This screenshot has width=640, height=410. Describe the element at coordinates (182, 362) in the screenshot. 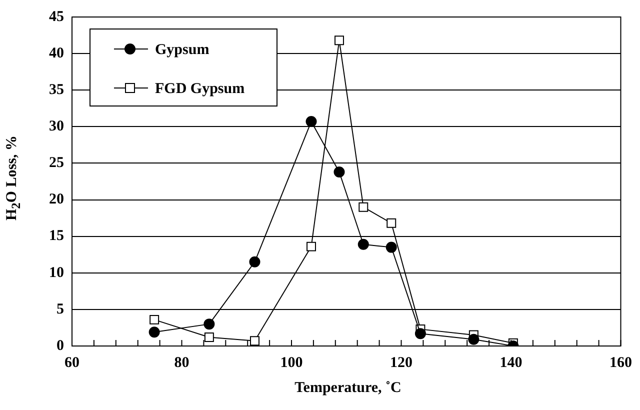

I see `x-tick-label: 80` at that location.